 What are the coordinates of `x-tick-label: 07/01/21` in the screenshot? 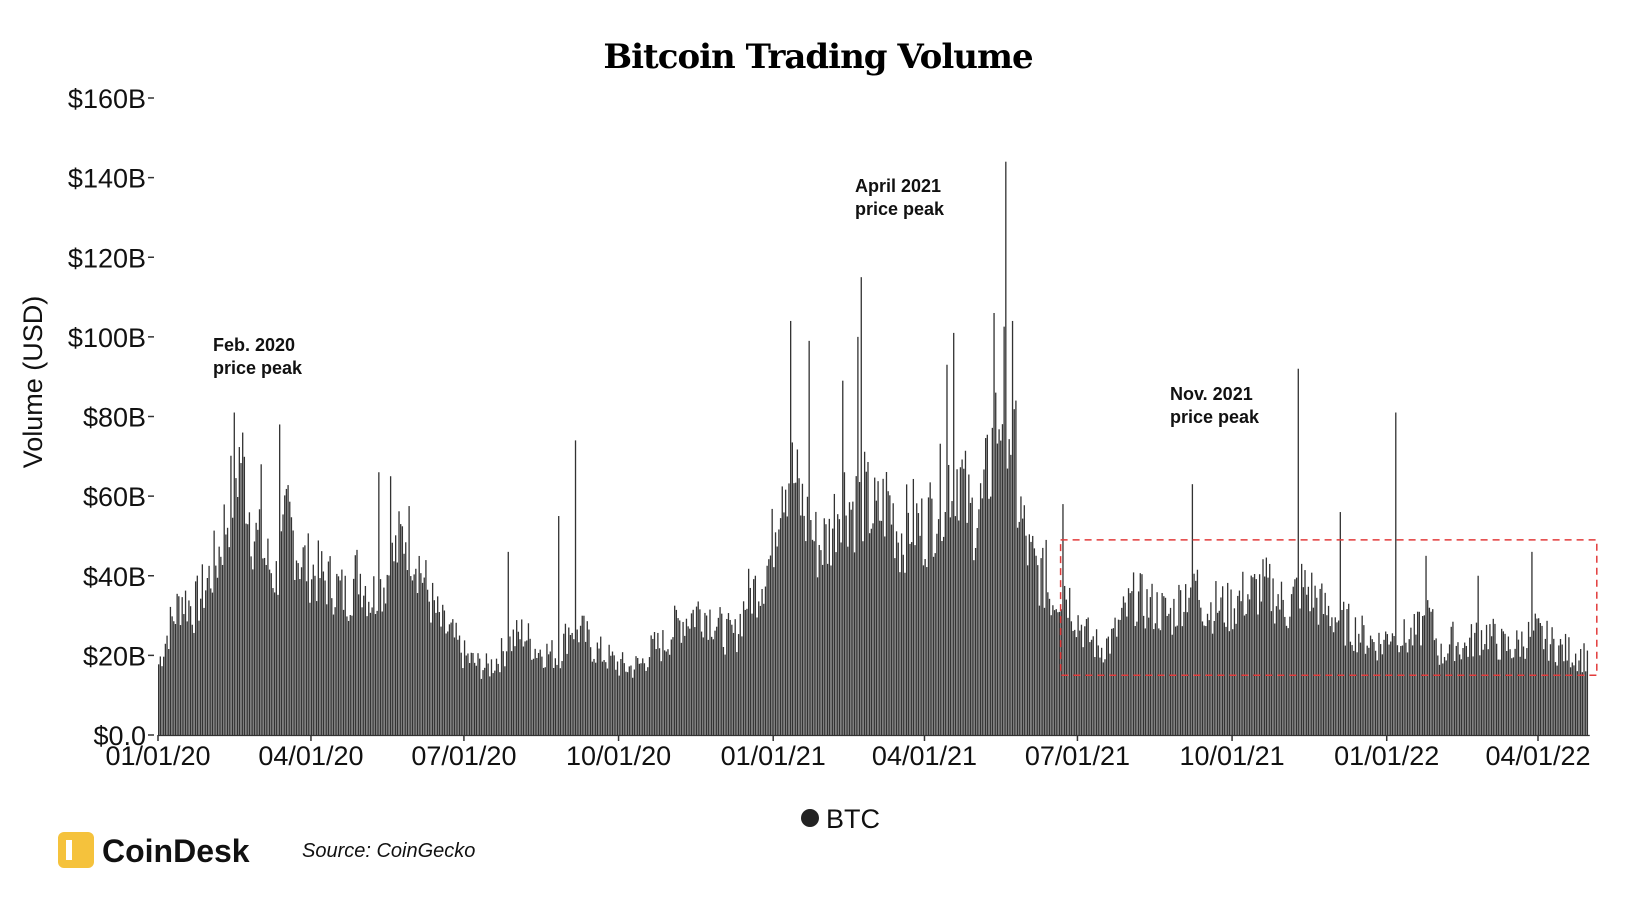 It's located at (1077, 756).